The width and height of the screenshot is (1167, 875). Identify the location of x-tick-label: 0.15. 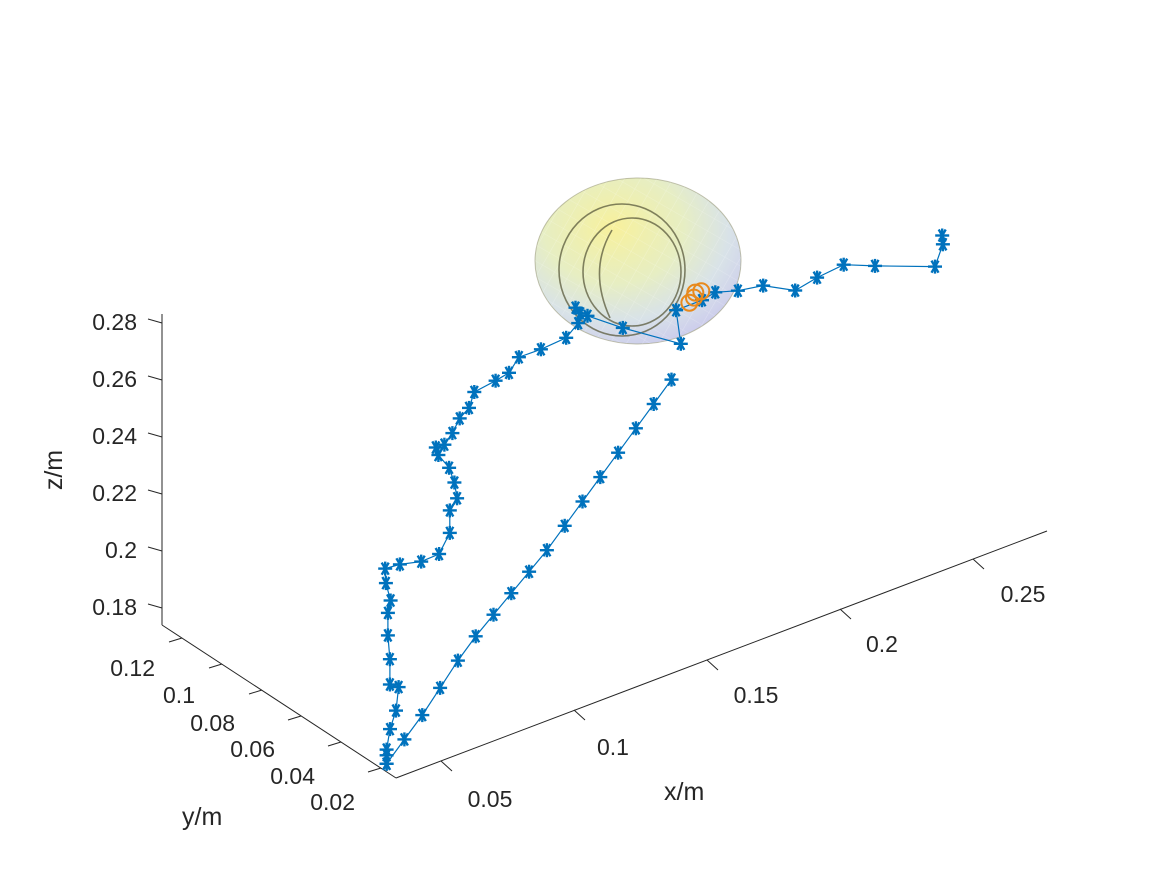
(756, 695).